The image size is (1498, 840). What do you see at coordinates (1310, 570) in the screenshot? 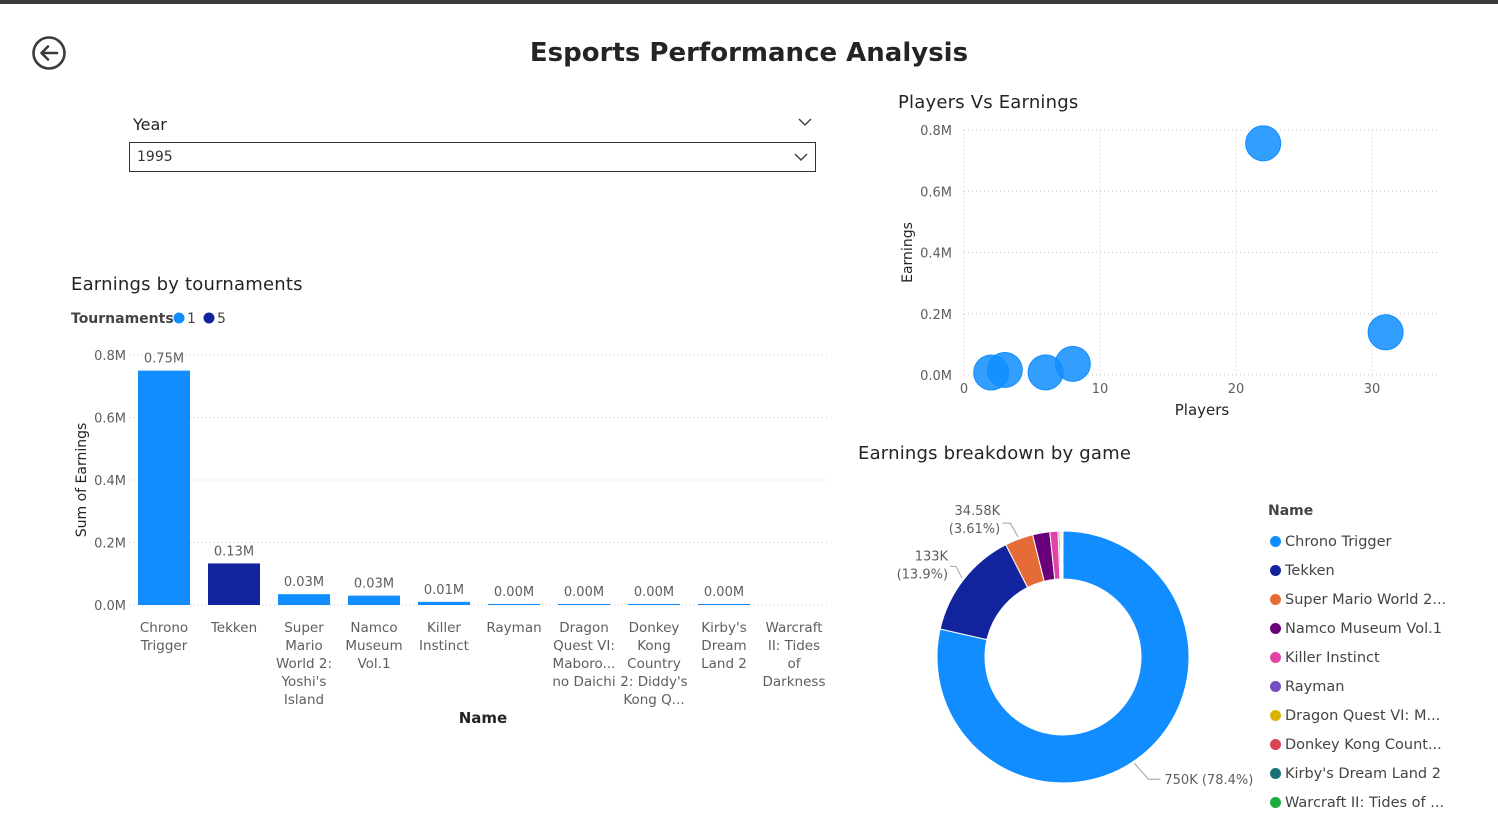
I see `legend-label: Tekken` at bounding box center [1310, 570].